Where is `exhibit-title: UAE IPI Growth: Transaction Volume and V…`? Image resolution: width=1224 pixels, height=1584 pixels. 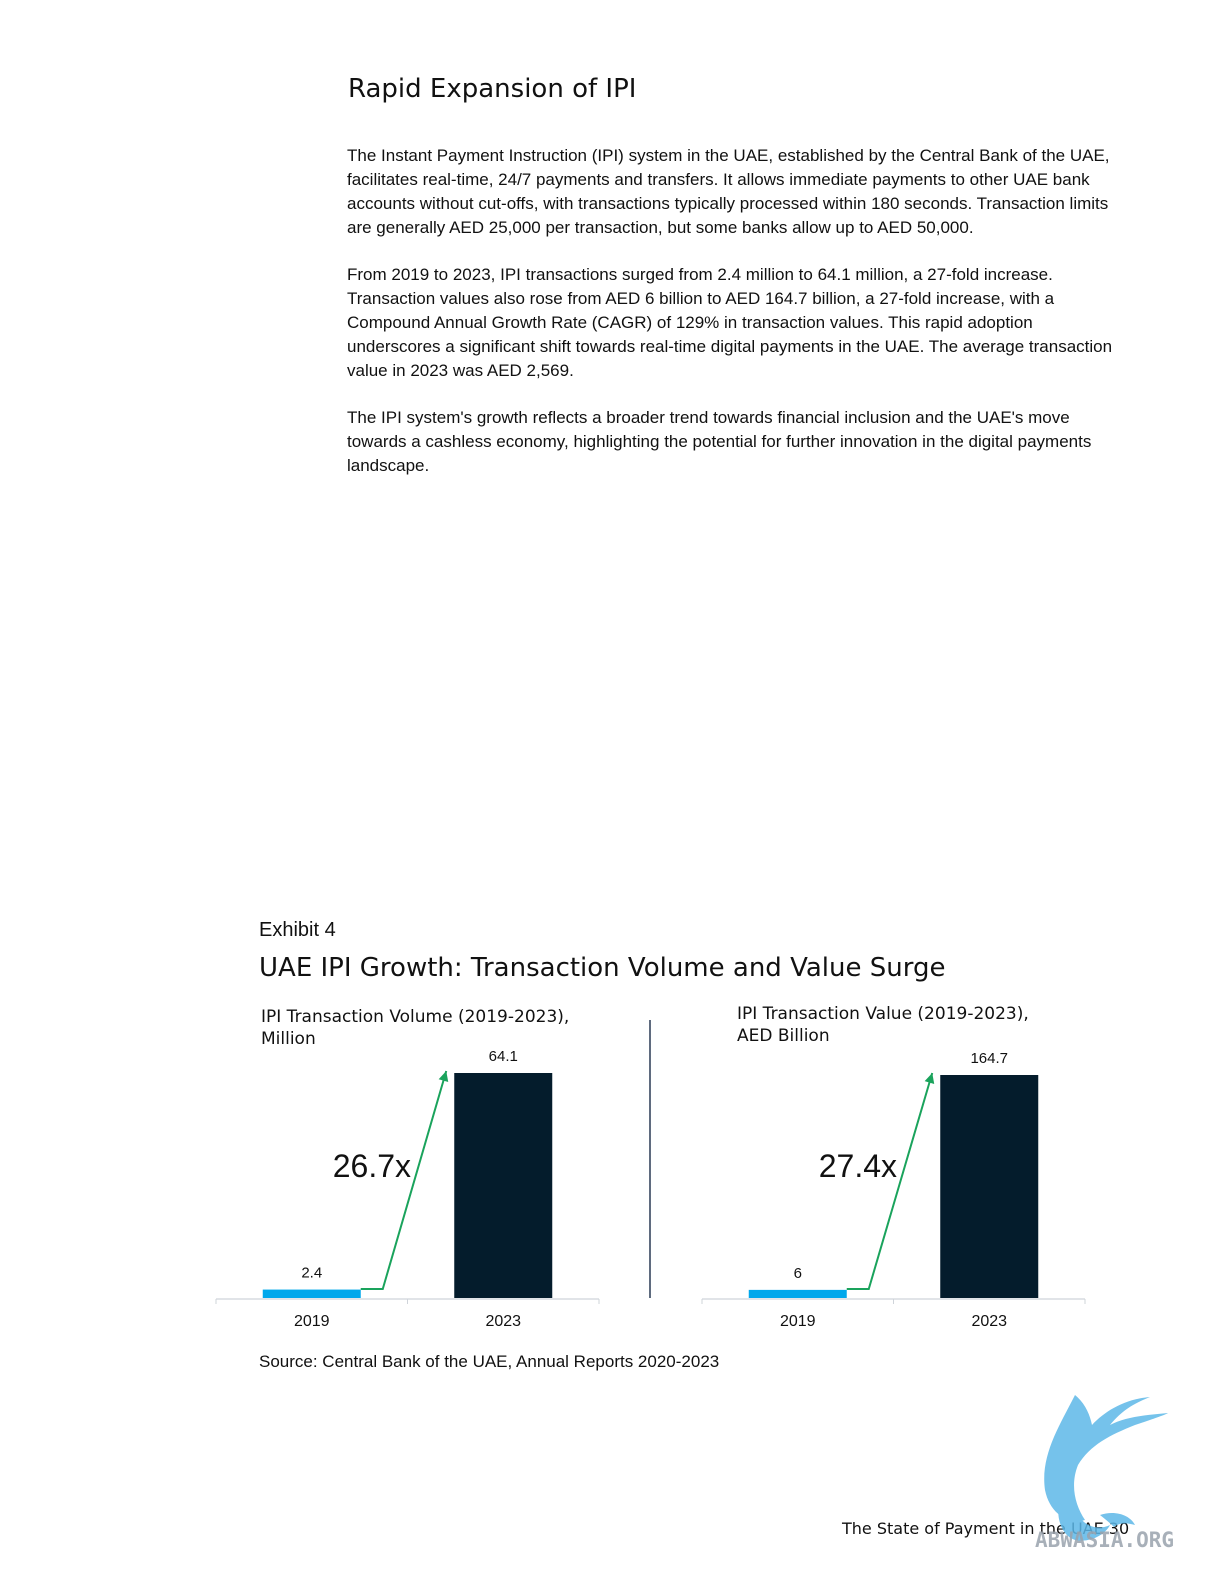
exhibit-title: UAE IPI Growth: Transaction Volume and V… is located at coordinates (602, 968).